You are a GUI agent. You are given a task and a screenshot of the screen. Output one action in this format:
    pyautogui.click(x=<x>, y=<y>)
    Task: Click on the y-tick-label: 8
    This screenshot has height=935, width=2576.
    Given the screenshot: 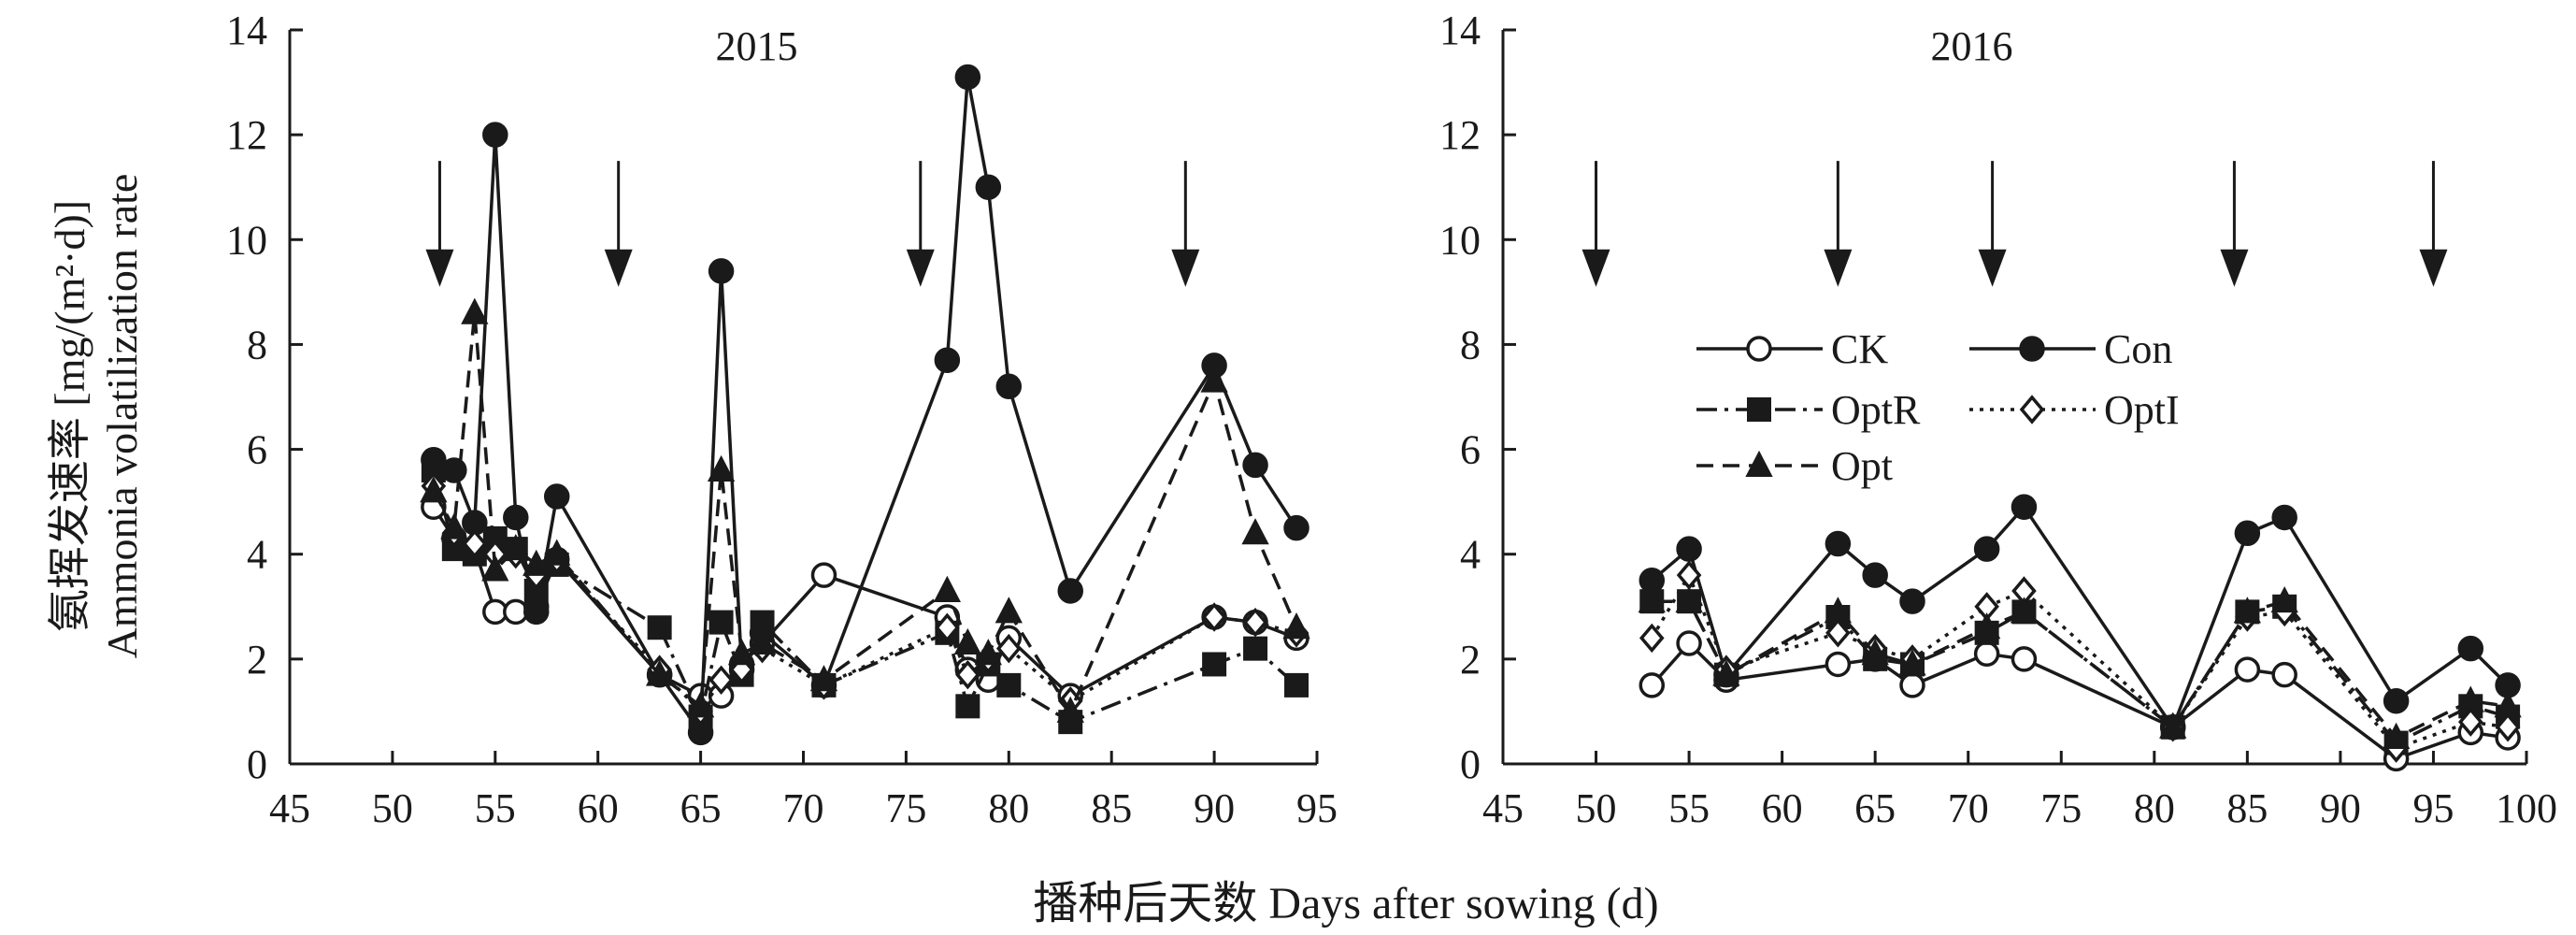 What is the action you would take?
    pyautogui.click(x=257, y=345)
    